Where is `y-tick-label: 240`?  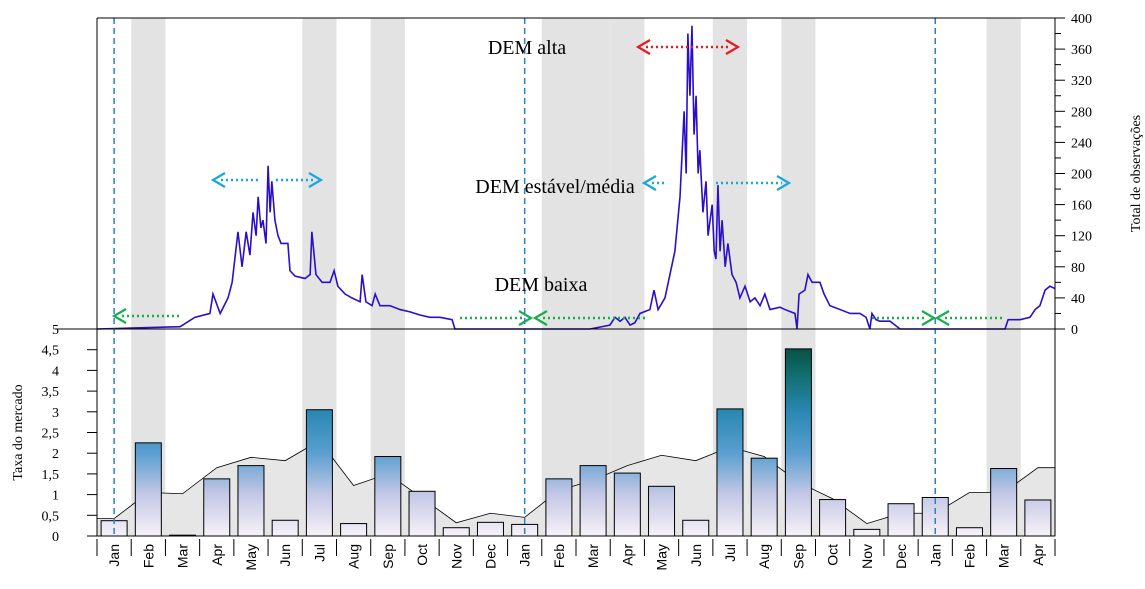 y-tick-label: 240 is located at coordinates (1081, 143).